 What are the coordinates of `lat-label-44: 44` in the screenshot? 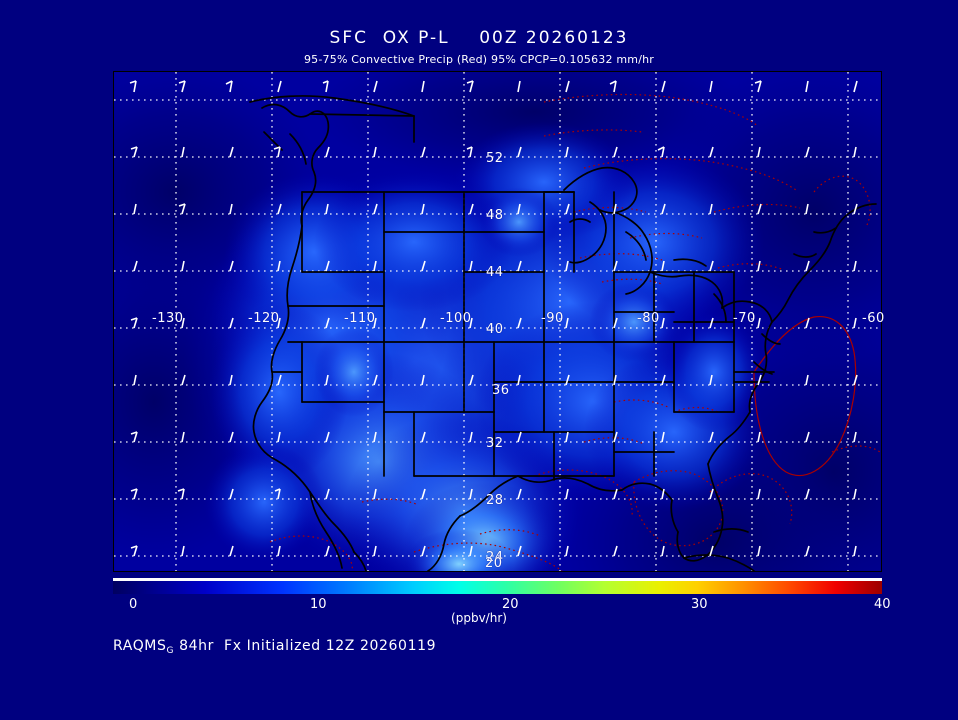 It's located at (495, 272).